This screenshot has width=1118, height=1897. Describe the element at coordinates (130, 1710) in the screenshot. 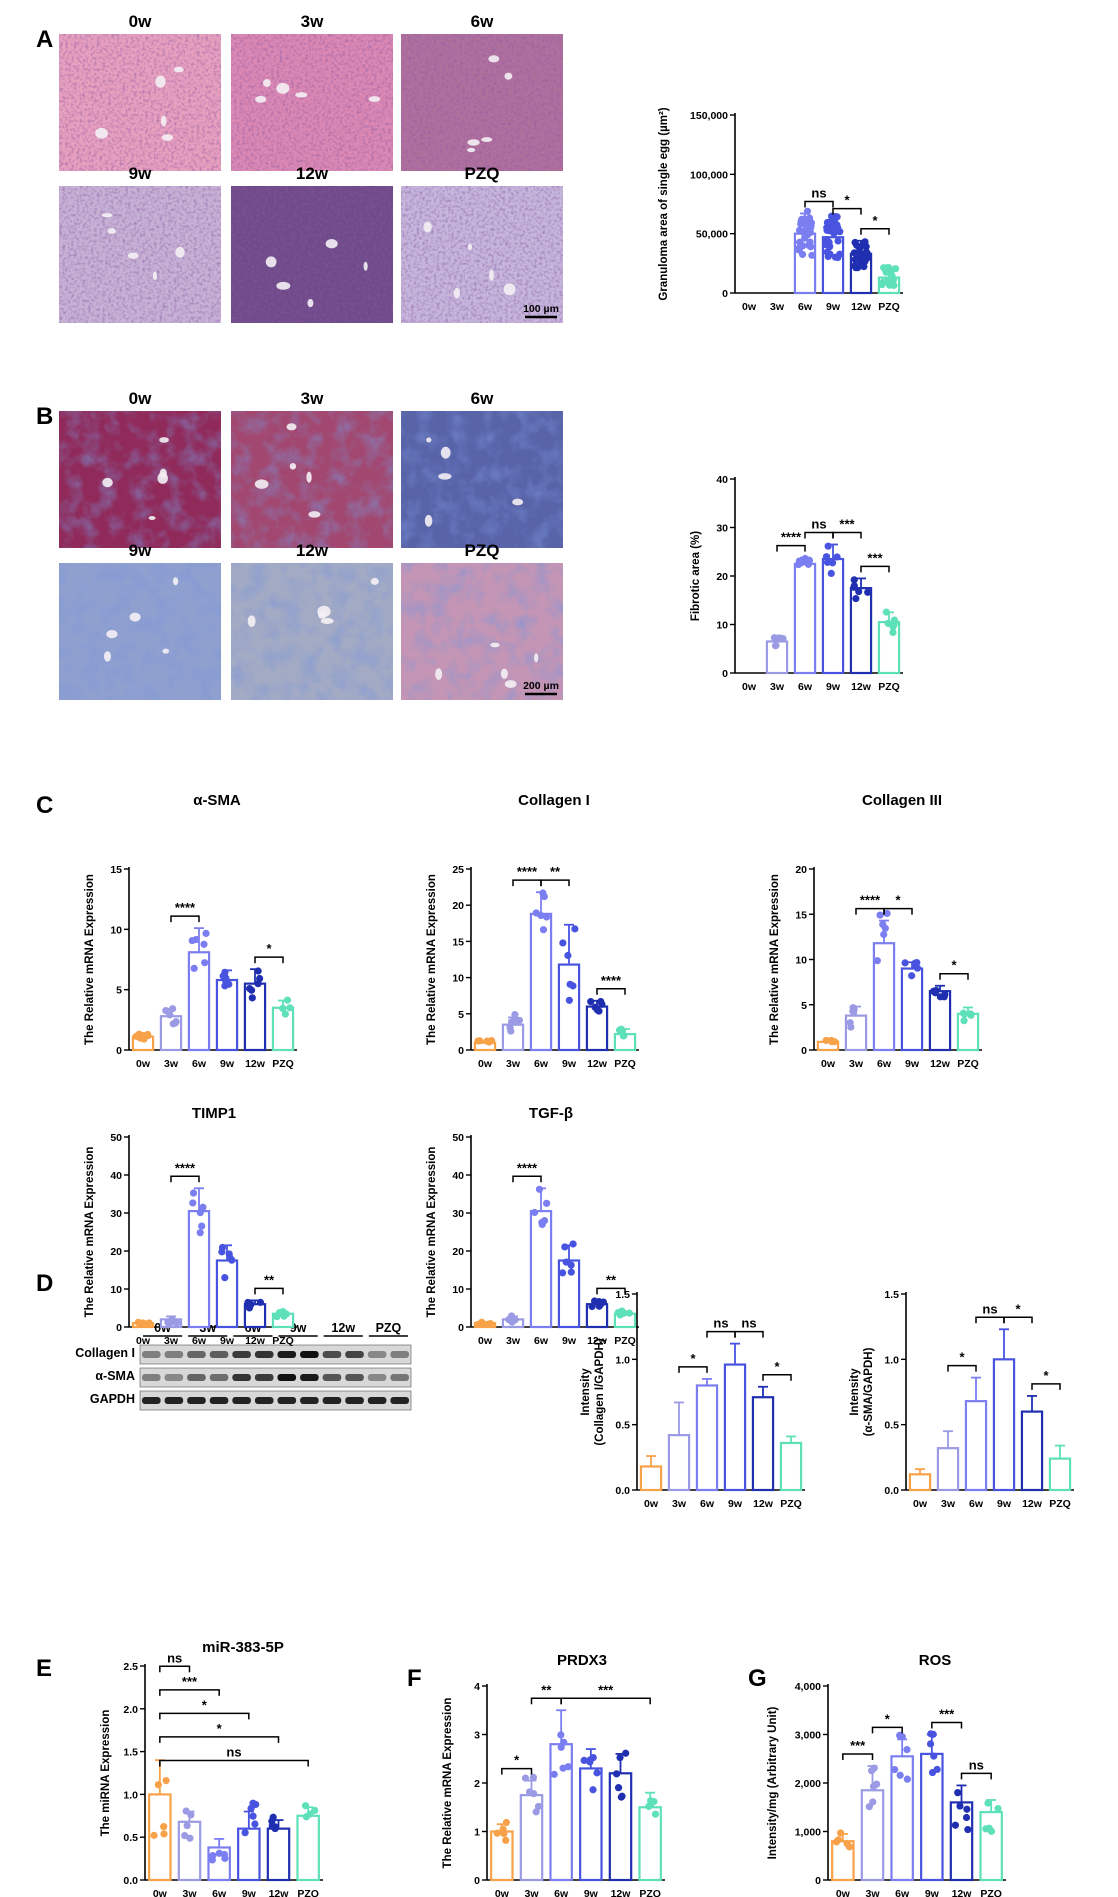

I see `y-tick-label: 2.0` at that location.